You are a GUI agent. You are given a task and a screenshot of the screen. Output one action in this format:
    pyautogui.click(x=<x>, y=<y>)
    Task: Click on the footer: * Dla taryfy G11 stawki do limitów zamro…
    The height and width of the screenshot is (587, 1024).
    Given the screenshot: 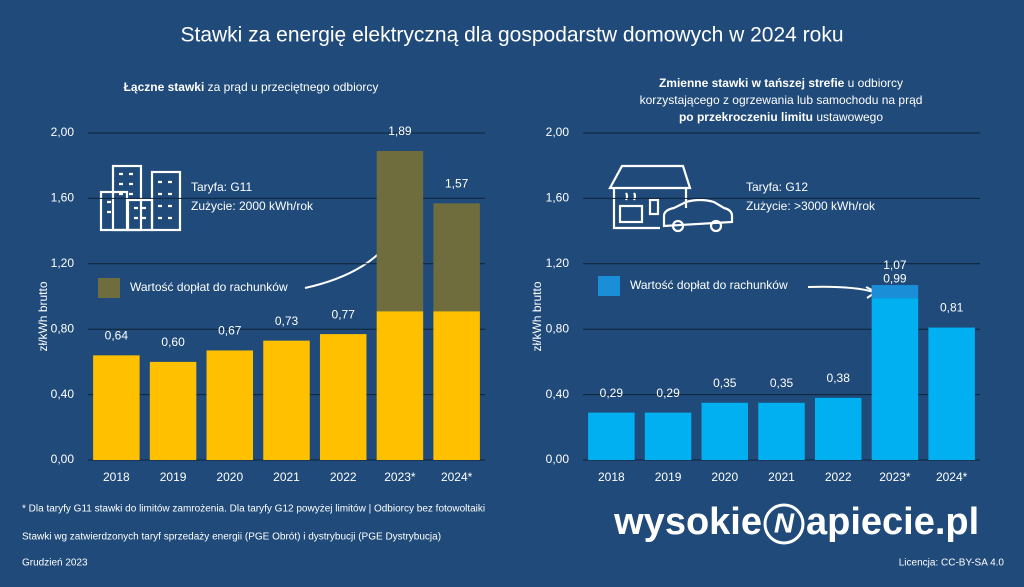 What is the action you would take?
    pyautogui.click(x=513, y=535)
    